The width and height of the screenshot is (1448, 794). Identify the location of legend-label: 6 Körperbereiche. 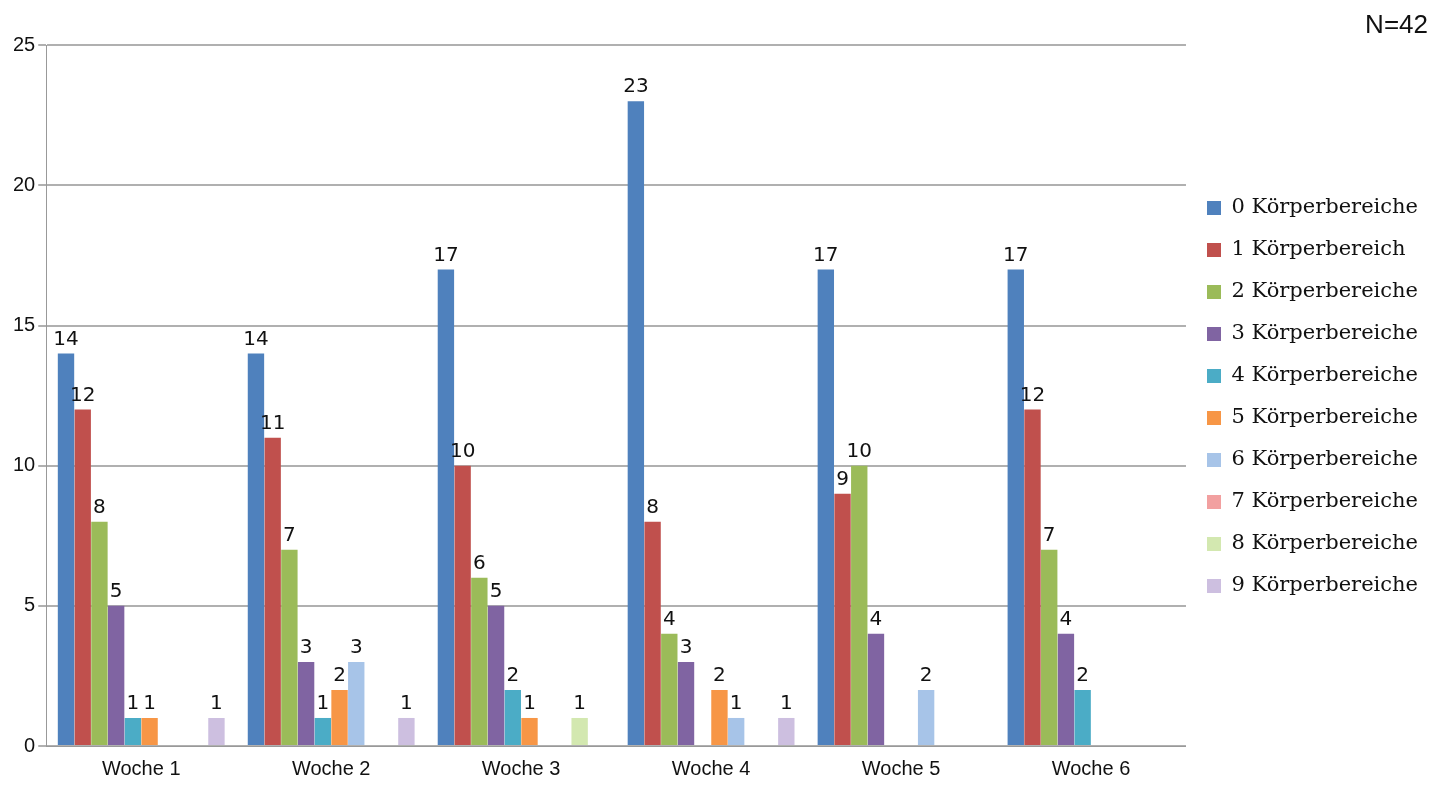
(1325, 458).